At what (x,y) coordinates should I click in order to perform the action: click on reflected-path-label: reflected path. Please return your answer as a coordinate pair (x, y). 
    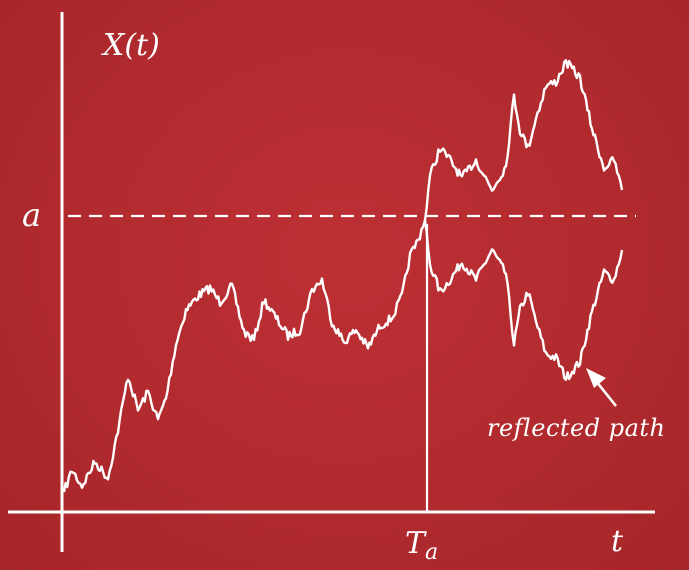
    Looking at the image, I should click on (576, 428).